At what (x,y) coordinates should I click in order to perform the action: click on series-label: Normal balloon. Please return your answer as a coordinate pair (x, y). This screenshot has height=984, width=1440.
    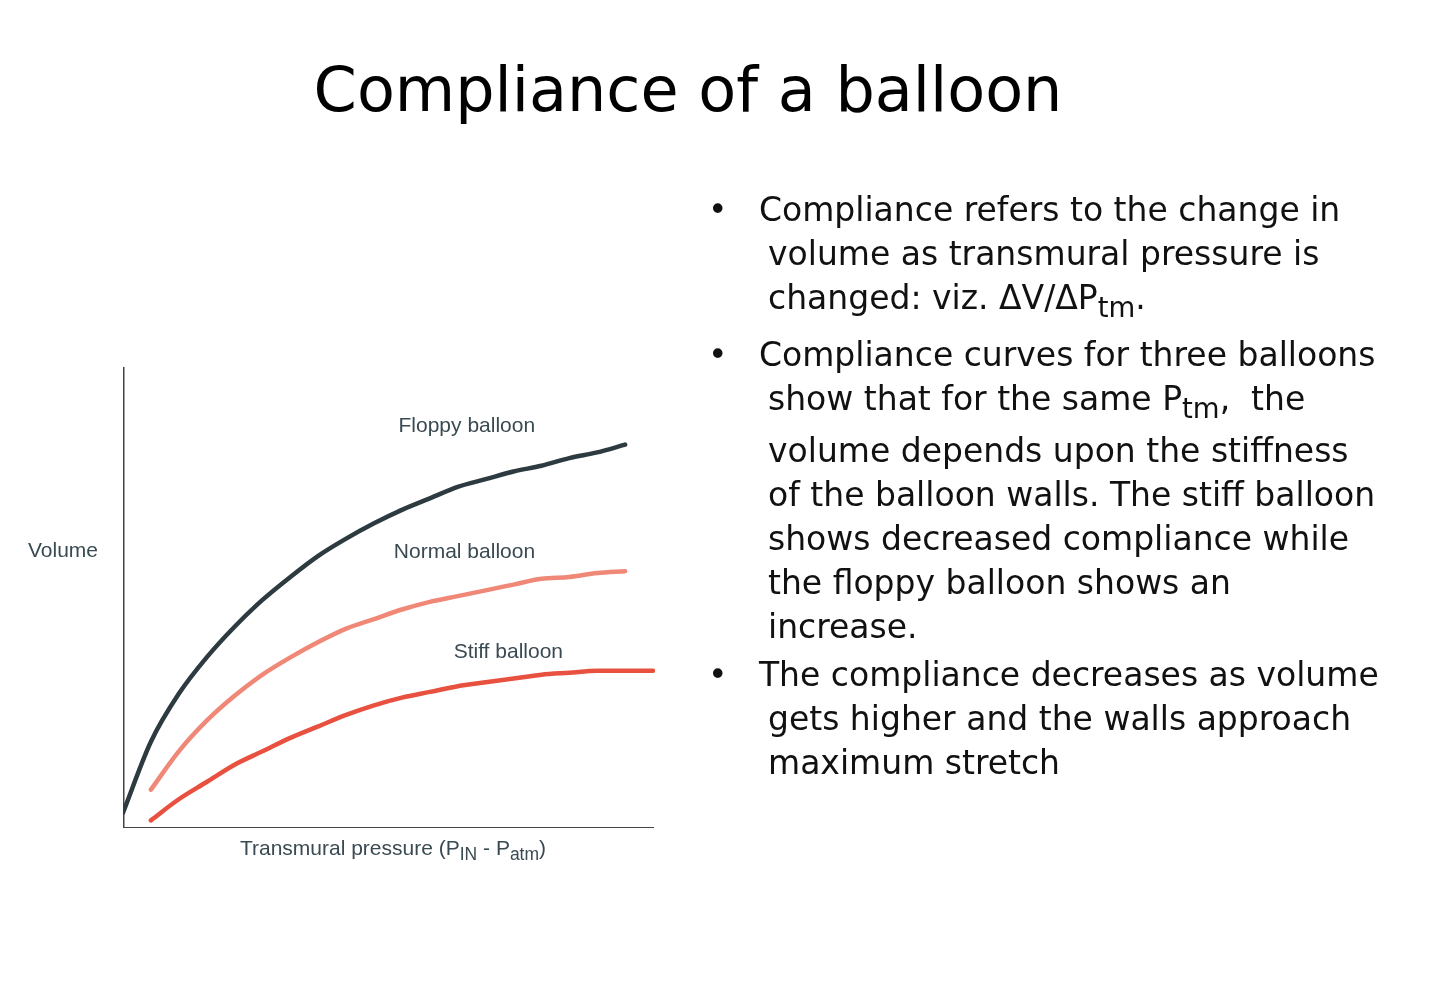
    Looking at the image, I should click on (464, 551).